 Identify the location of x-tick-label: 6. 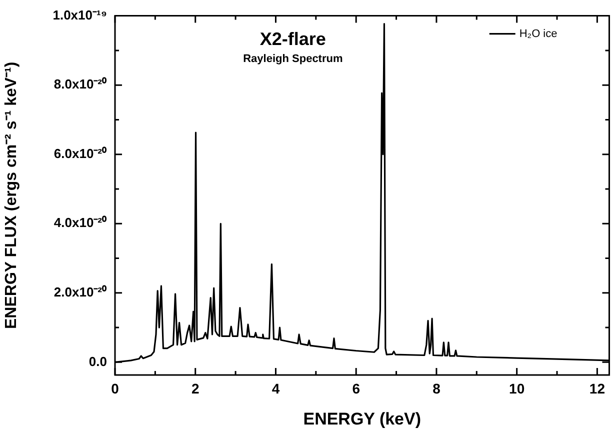
(356, 388).